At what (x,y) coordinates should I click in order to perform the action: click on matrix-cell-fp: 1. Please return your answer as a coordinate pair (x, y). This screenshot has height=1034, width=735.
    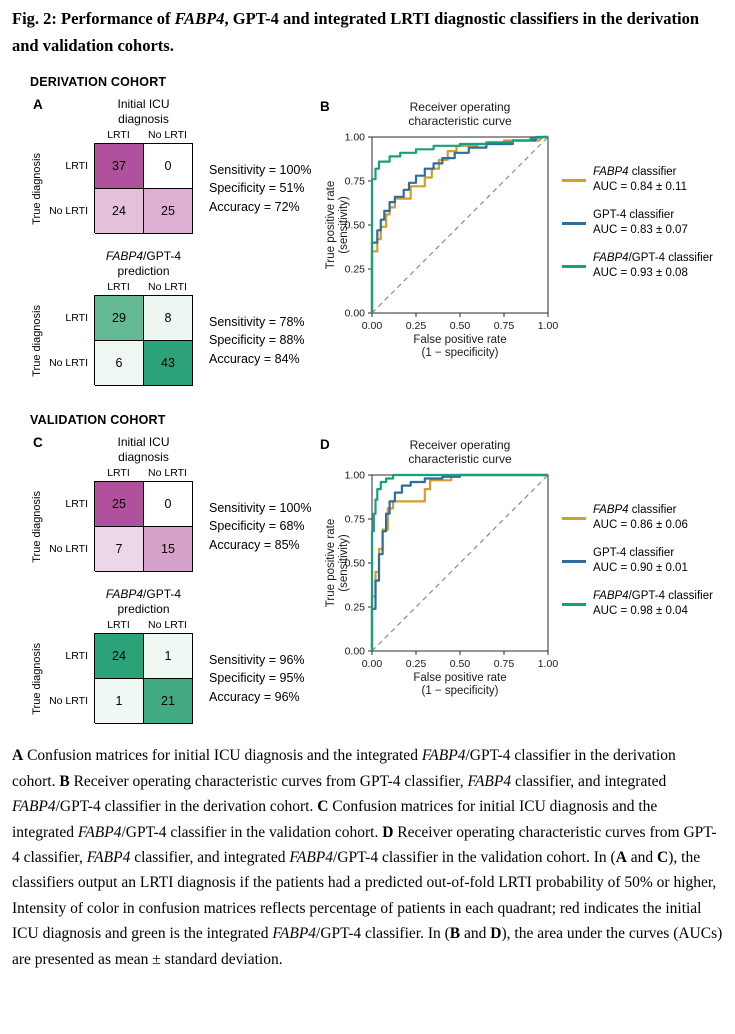
    Looking at the image, I should click on (119, 702).